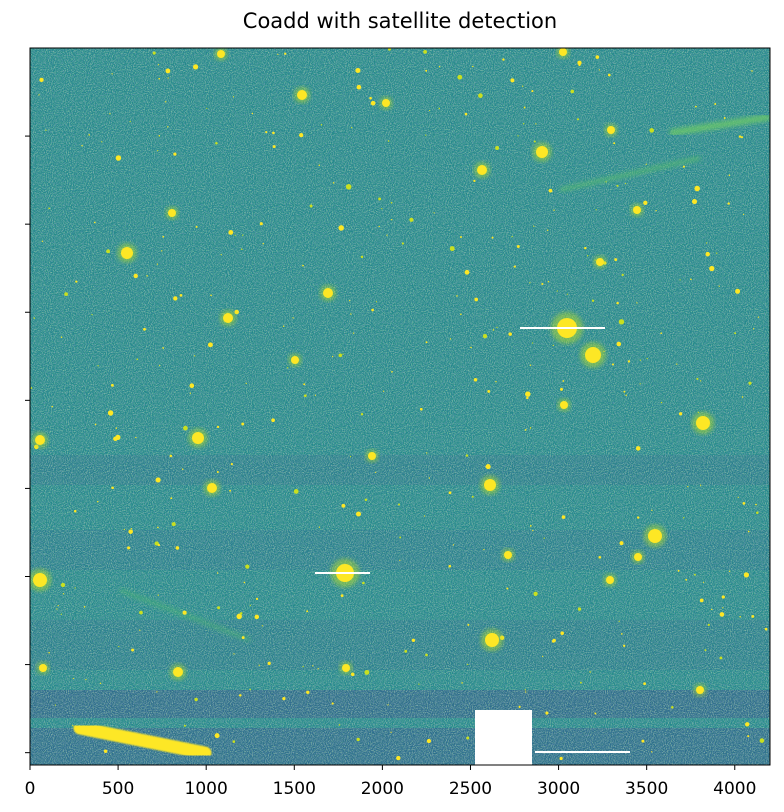 This screenshot has height=812, width=784. I want to click on satellite-trail, so click(719, 125).